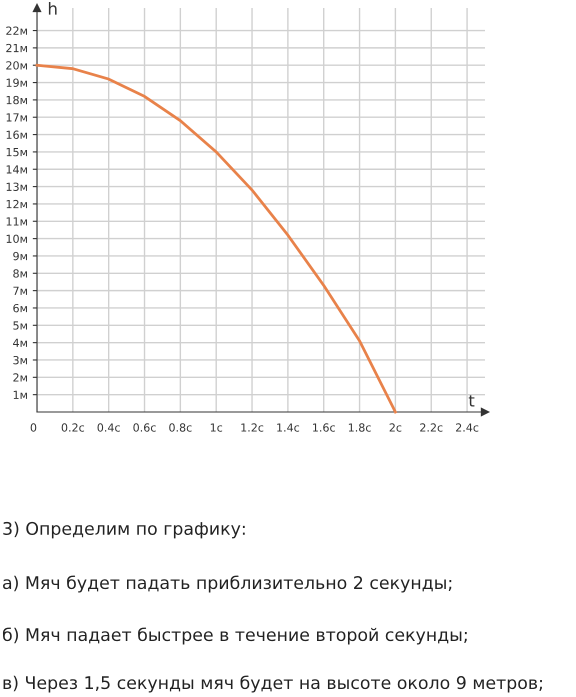  I want to click on x-tick-label: 2.2с, so click(431, 427).